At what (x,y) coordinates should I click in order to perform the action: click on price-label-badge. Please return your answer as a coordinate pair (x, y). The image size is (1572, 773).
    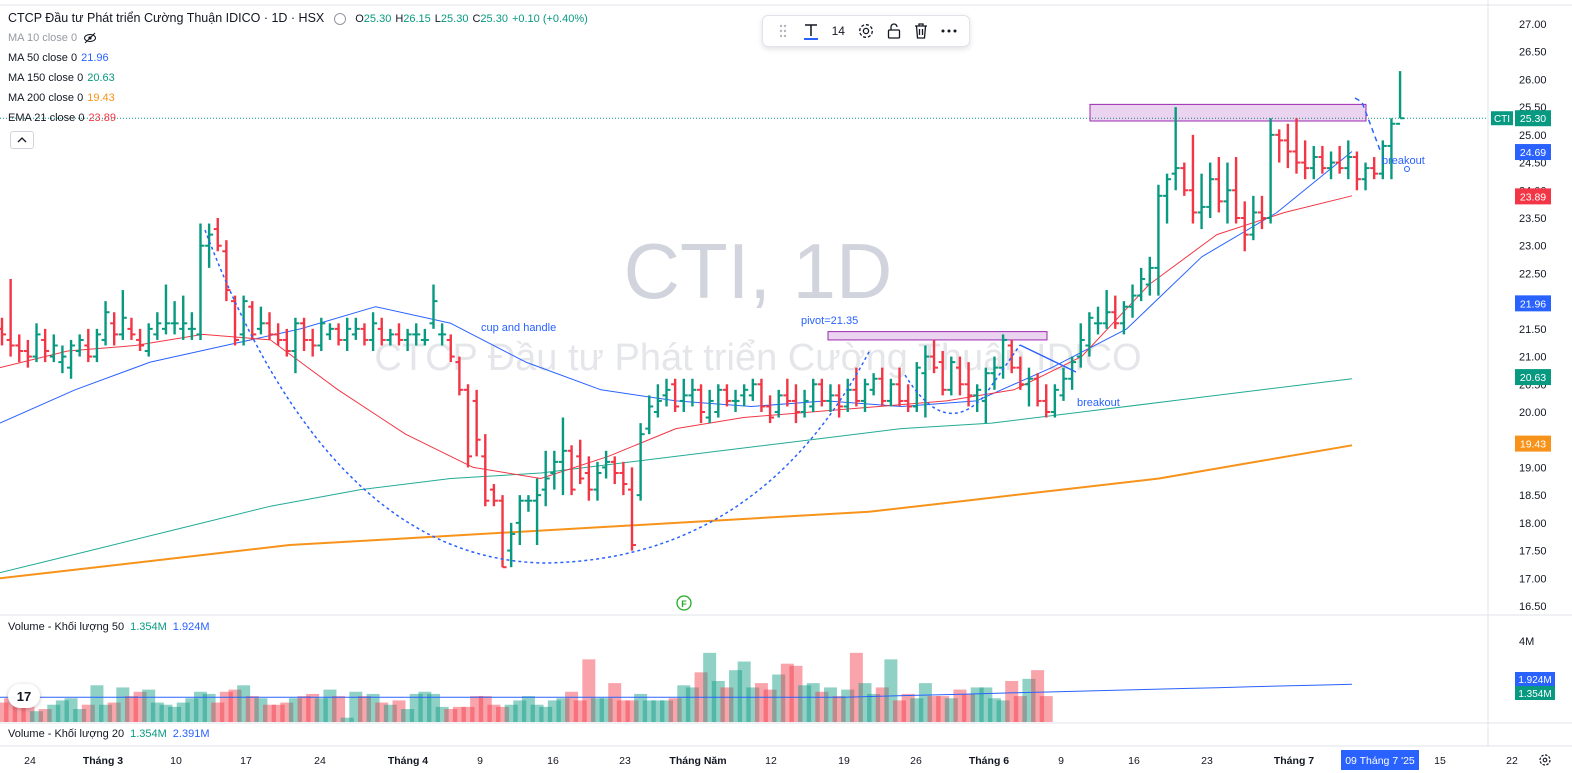
    Looking at the image, I should click on (1533, 196).